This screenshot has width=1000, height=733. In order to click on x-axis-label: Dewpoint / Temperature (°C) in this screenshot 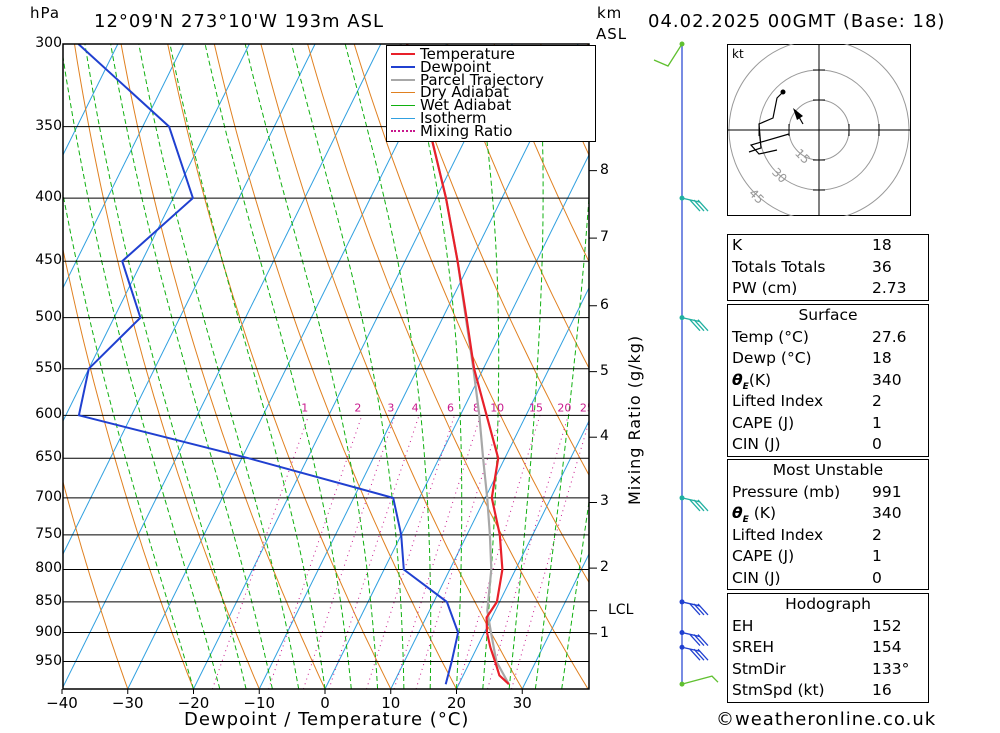, I will do `click(327, 719)`.